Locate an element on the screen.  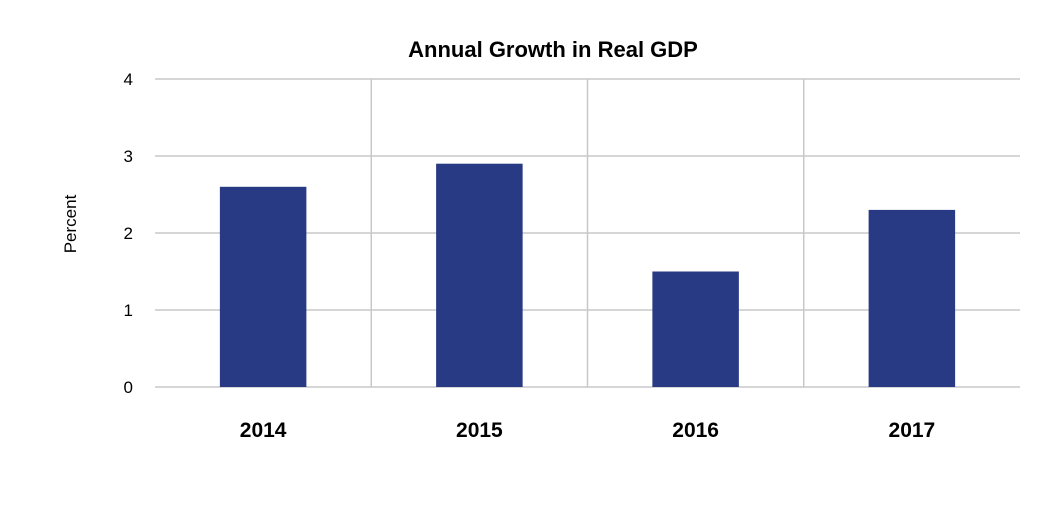
x-tick-label: 2014 is located at coordinates (263, 430).